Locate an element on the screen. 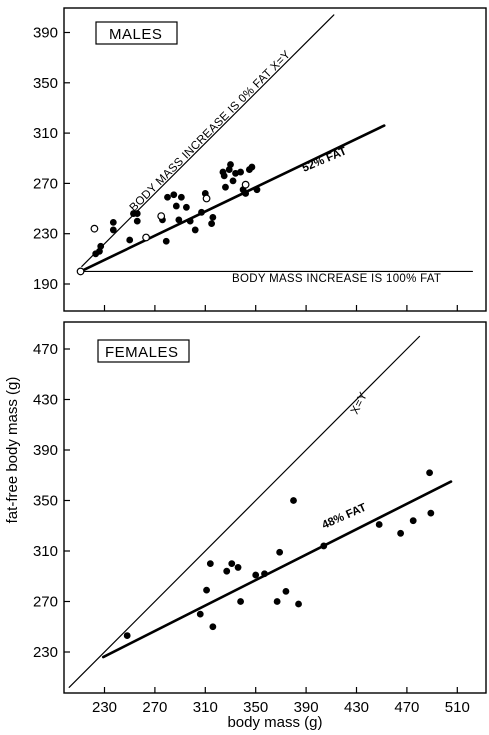 The image size is (489, 735). x-axis-label: body mass (g) is located at coordinates (274, 722).